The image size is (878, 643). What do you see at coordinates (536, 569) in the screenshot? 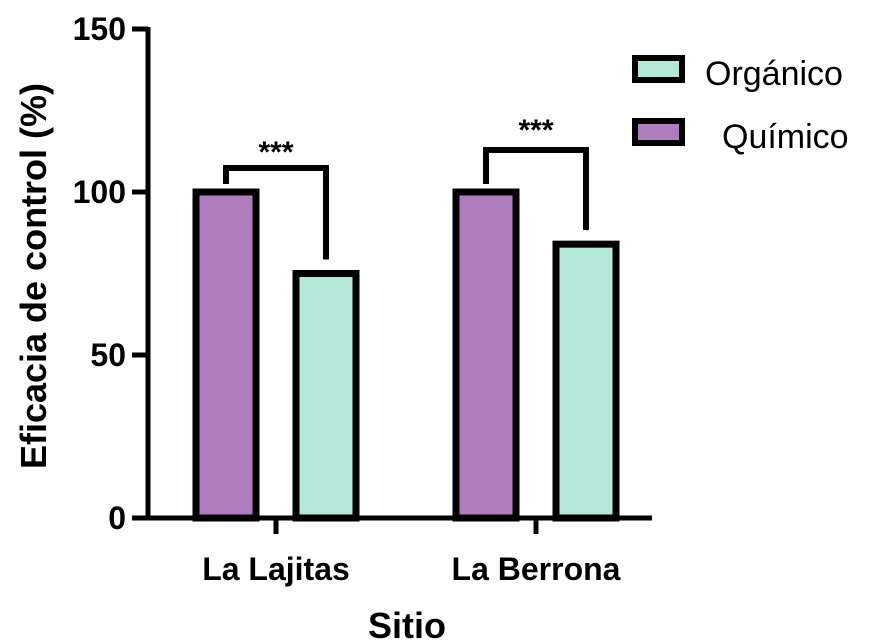
I see `x-category-label: La Berrona` at bounding box center [536, 569].